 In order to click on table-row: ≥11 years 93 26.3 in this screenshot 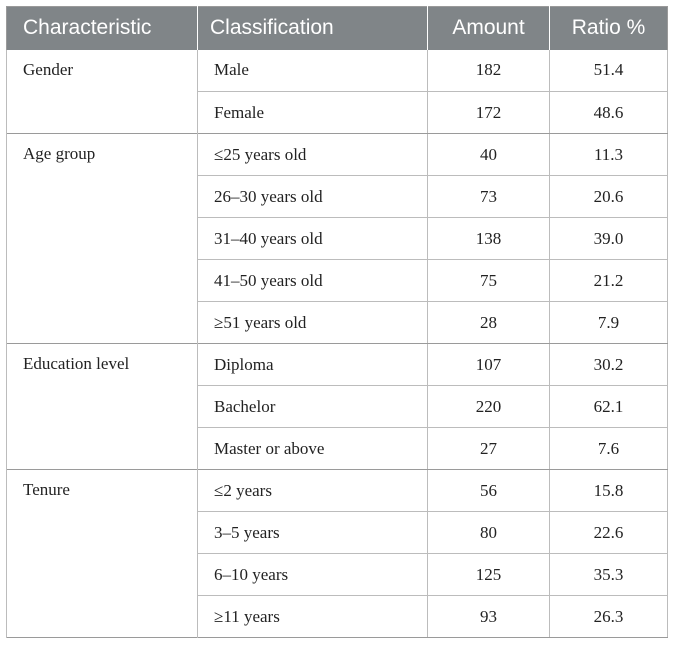, I will do `click(337, 616)`.